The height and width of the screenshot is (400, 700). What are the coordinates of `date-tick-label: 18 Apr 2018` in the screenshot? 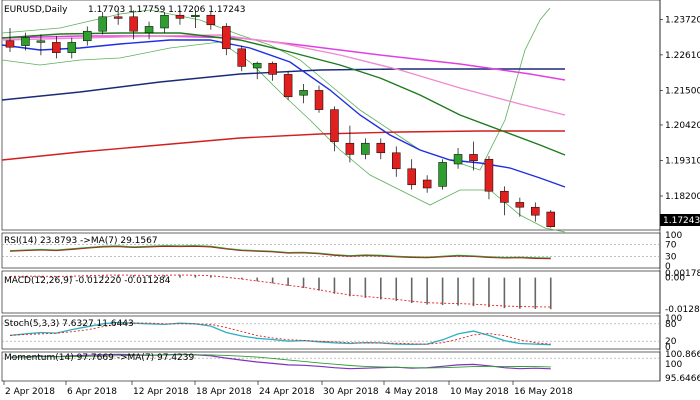 It's located at (224, 392).